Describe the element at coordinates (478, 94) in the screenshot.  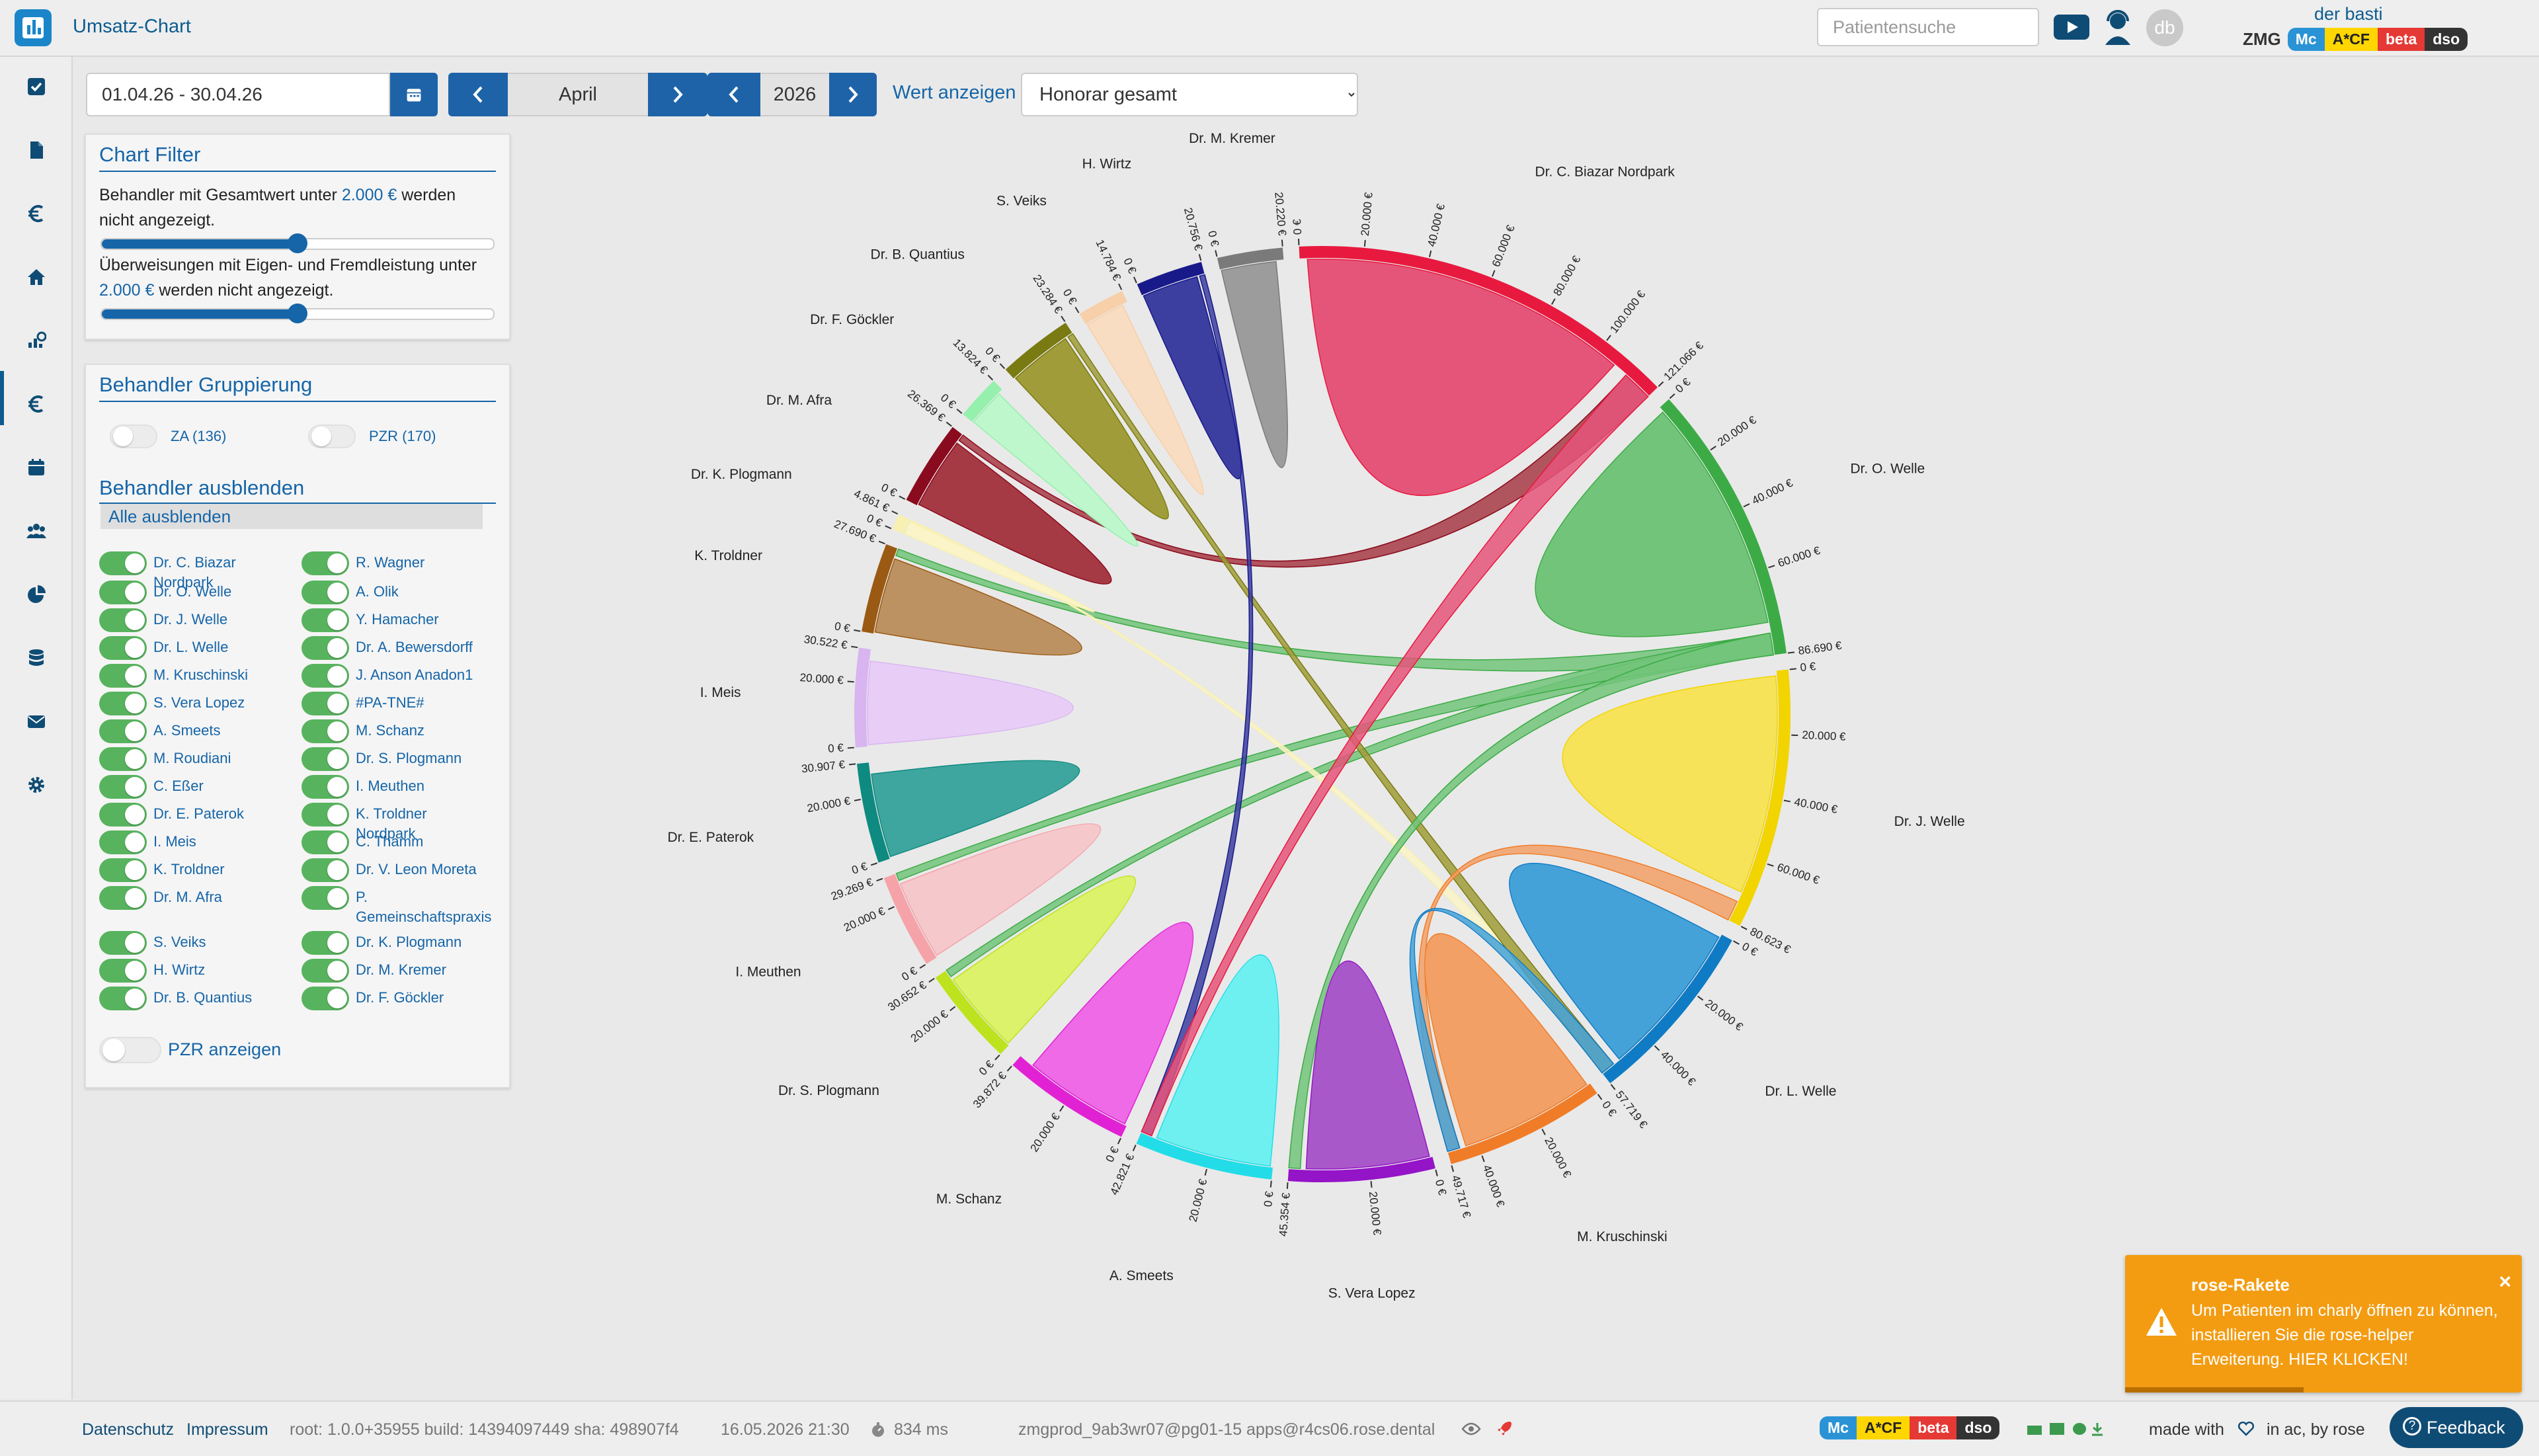
I see `prev-month-button` at that location.